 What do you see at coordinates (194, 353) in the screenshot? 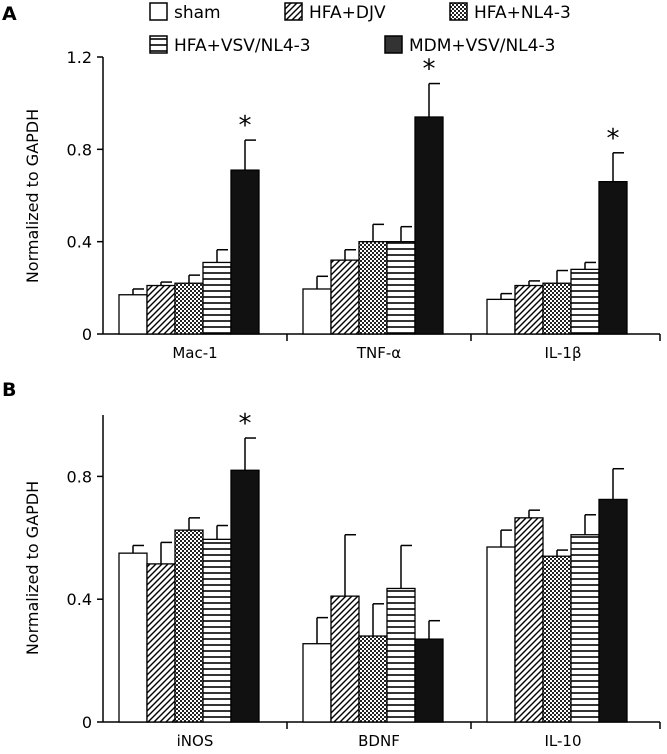
I see `p1-category-label-0: Mac-1` at bounding box center [194, 353].